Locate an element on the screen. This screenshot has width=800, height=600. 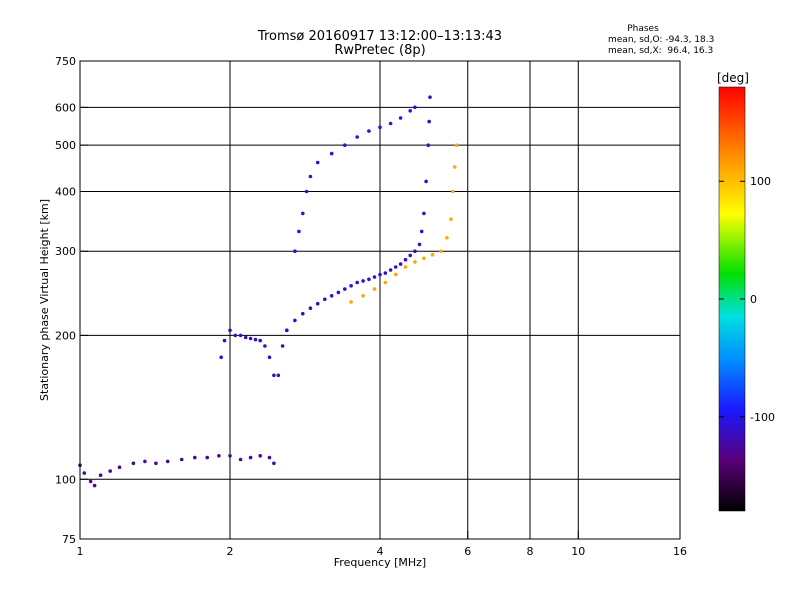
x-axis-label: Frequency [MHz] is located at coordinates (380, 562).